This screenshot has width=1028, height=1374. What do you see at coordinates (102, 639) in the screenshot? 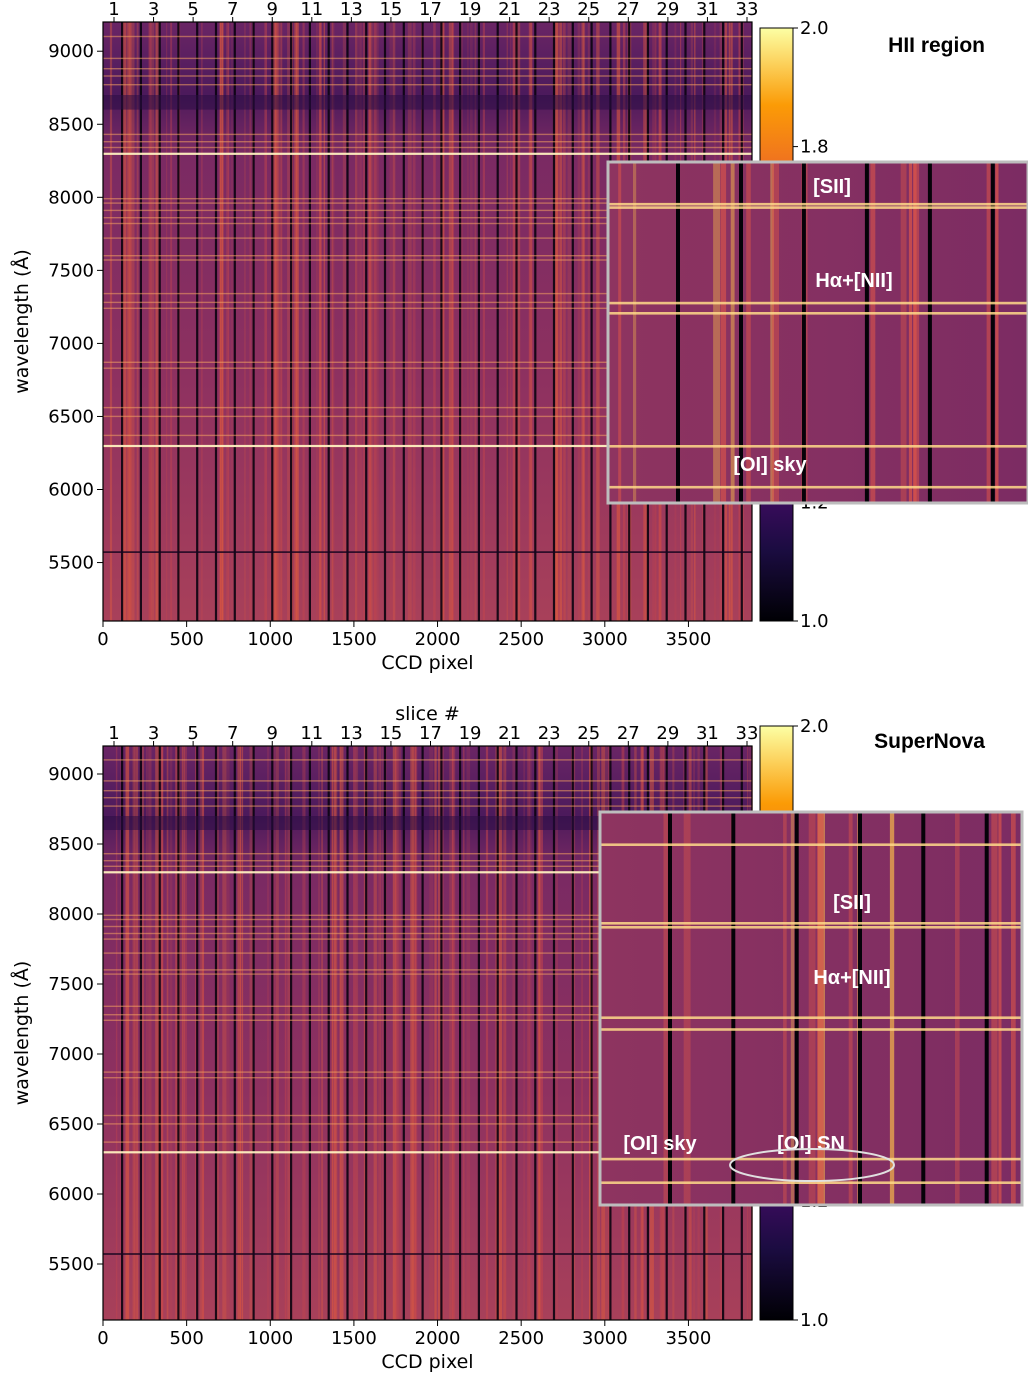
I see `x-tick-label: 0` at bounding box center [102, 639].